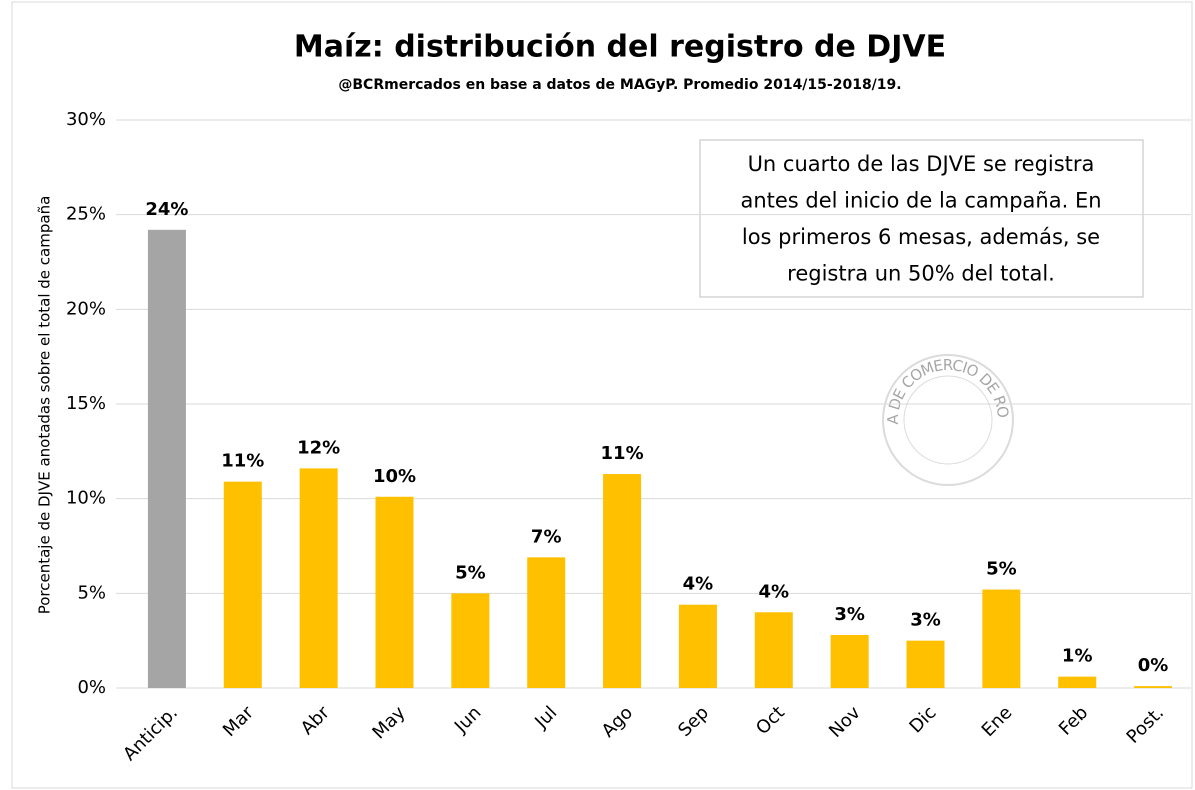 The height and width of the screenshot is (790, 1195). What do you see at coordinates (394, 476) in the screenshot?
I see `data-label: 10%` at bounding box center [394, 476].